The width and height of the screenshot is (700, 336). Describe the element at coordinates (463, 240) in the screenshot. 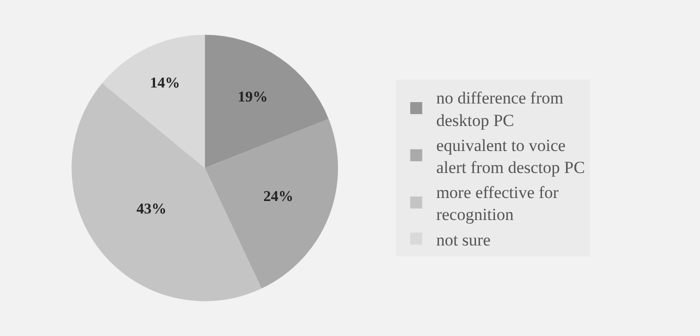

I see `legend-label: not sure` at that location.